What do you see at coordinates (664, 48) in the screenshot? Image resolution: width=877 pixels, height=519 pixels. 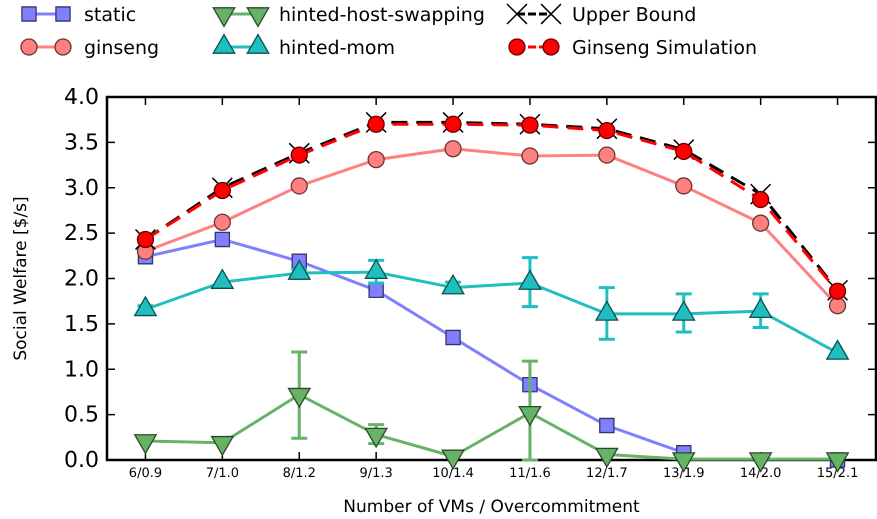 I see `legend-label: Ginseng Simulation` at bounding box center [664, 48].